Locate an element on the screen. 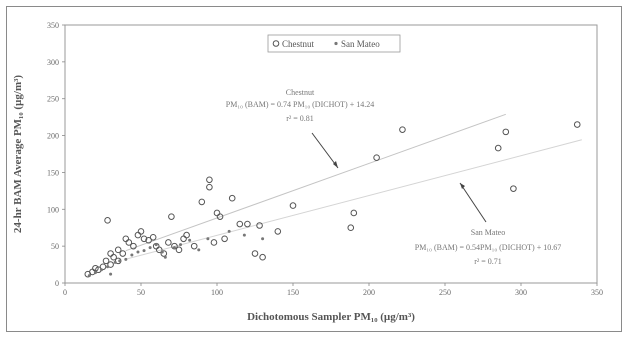 This screenshot has height=339, width=630. chestnut-arrow-shaft is located at coordinates (325, 150).